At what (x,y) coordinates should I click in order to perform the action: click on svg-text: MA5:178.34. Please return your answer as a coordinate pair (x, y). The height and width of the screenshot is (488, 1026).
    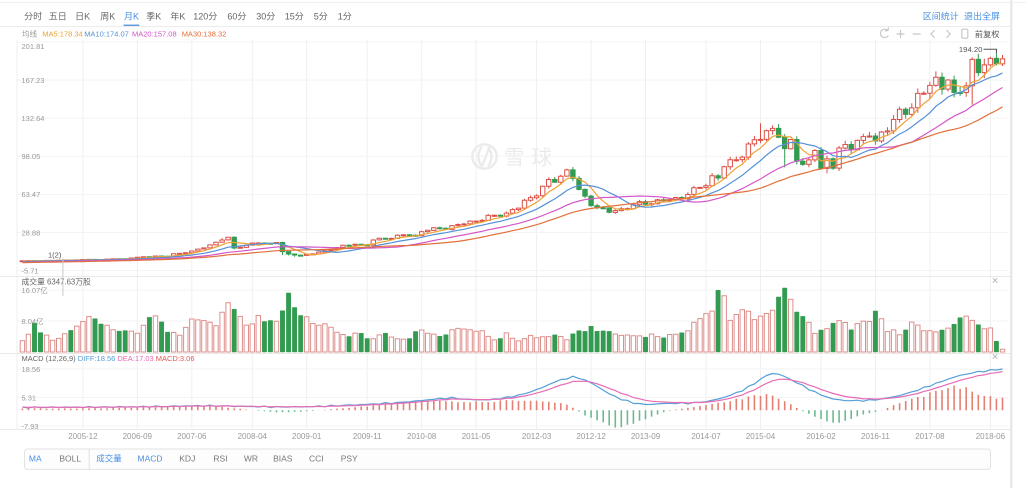
    Looking at the image, I should click on (62, 34).